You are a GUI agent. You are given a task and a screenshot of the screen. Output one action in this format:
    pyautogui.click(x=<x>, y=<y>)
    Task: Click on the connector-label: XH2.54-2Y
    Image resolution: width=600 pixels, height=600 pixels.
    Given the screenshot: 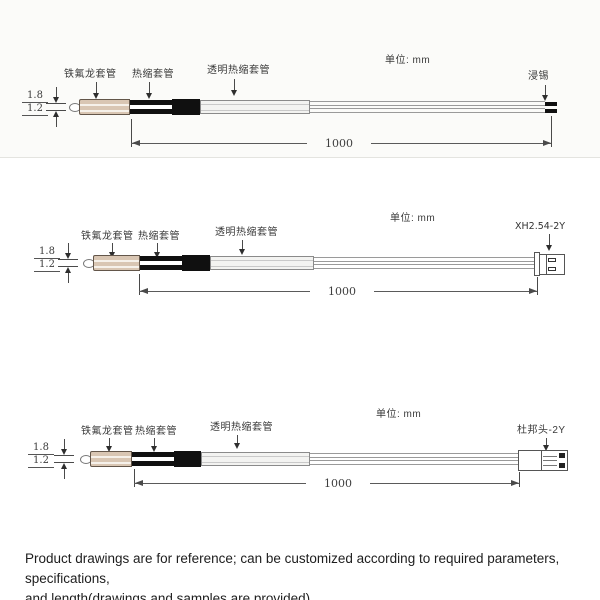 What is the action you would take?
    pyautogui.click(x=540, y=226)
    